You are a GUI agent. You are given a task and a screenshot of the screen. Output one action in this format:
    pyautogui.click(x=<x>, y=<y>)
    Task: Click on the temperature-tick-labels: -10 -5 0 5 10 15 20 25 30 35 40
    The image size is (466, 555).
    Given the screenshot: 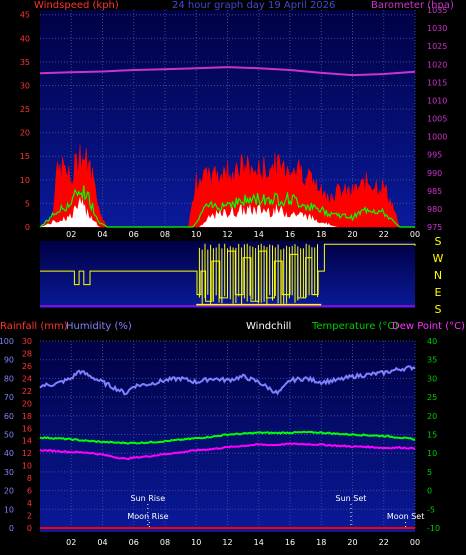 What is the action you would take?
    pyautogui.click(x=433, y=435)
    